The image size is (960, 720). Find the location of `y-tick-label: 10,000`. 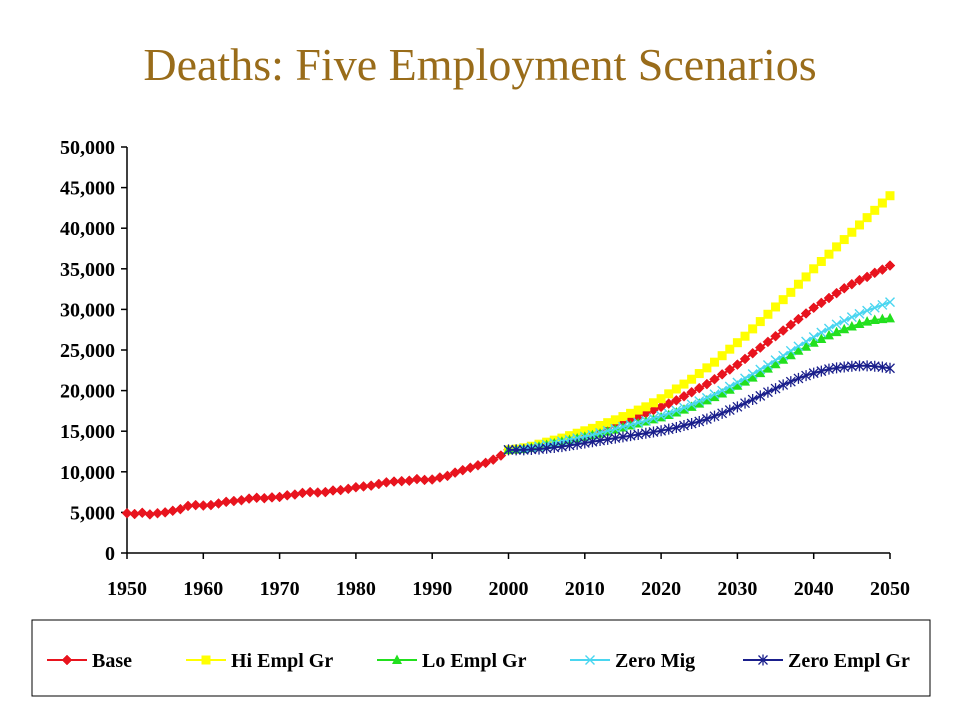

y-tick-label: 10,000 is located at coordinates (87, 473).